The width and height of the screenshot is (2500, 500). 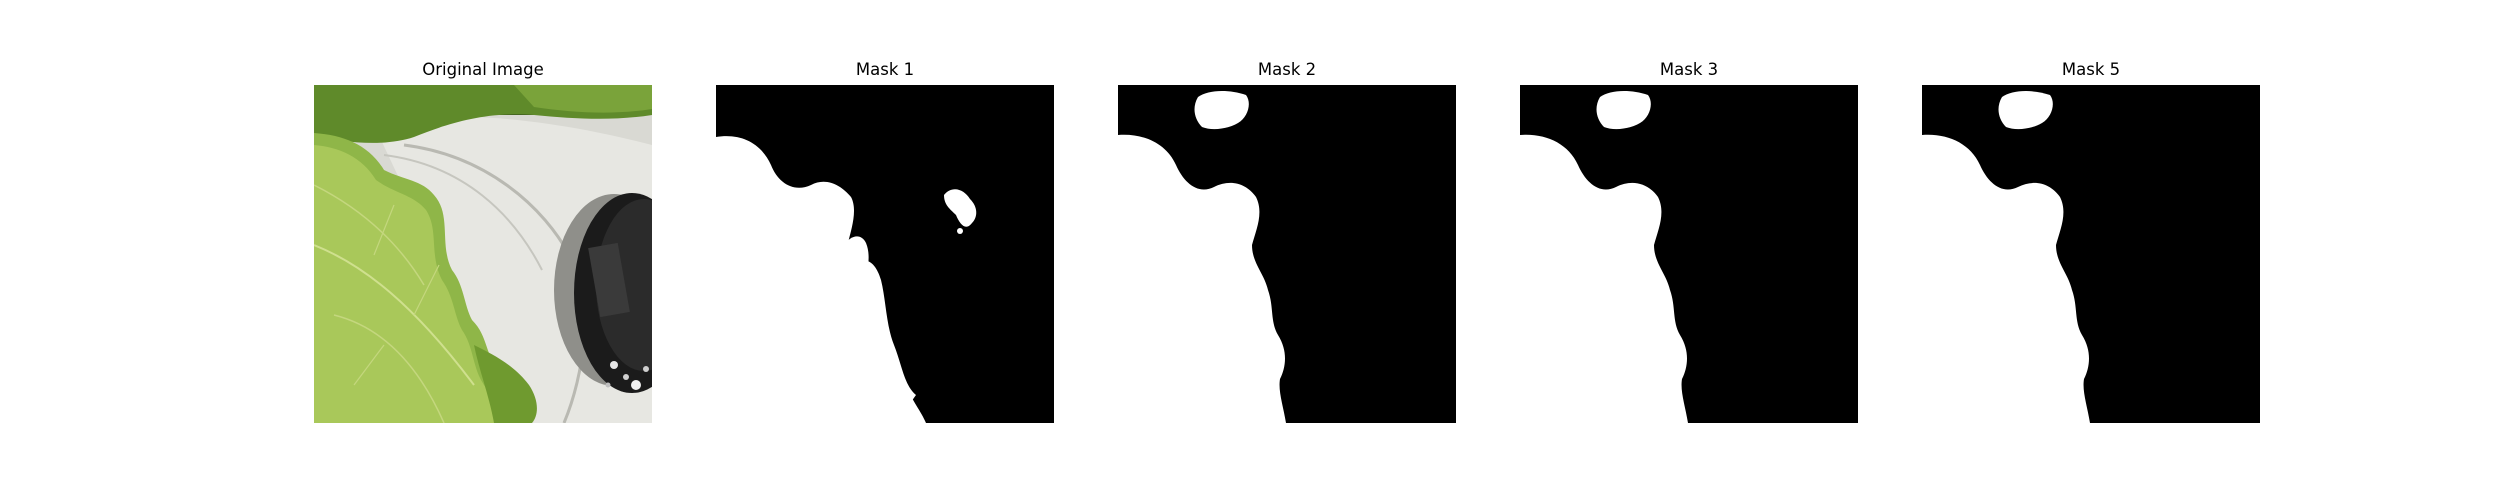 What do you see at coordinates (1689, 69) in the screenshot?
I see `panel-title: Mask 3` at bounding box center [1689, 69].